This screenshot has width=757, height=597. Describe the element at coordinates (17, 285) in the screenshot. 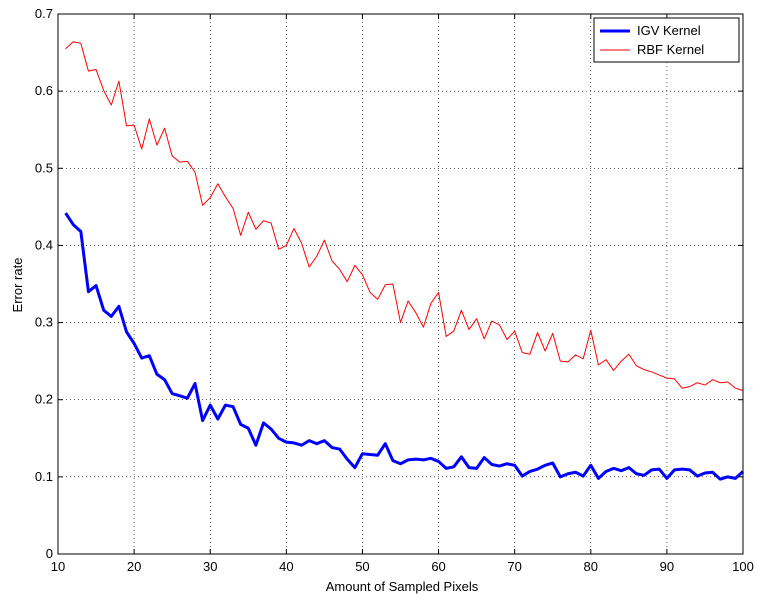

I see `y-axis-label: Error rate` at that location.